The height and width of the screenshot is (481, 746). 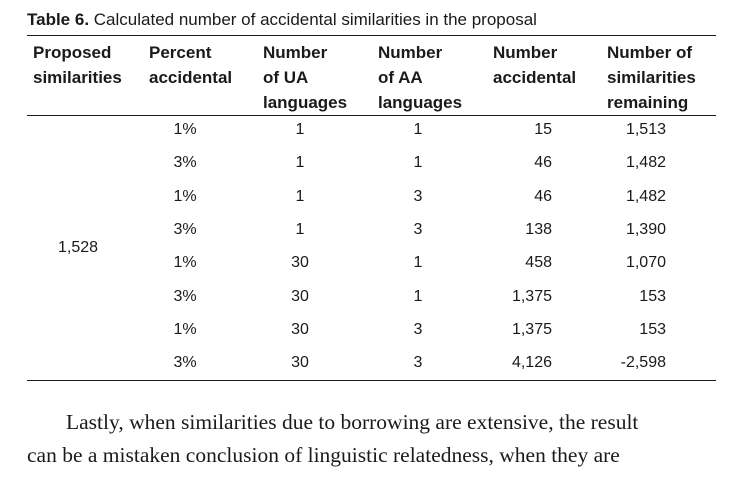 I want to click on header-percent-accidental: Percent accidental, so click(x=191, y=65).